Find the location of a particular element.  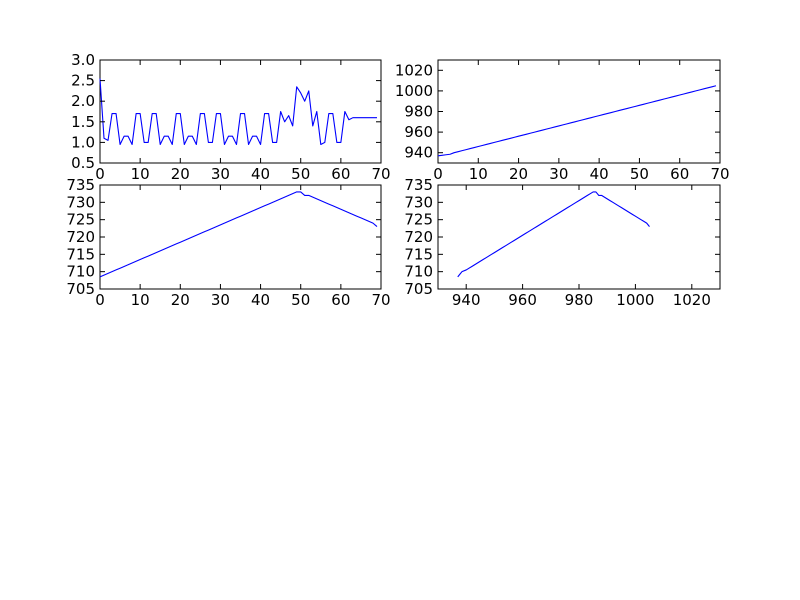

y-tick-label: 2.5 is located at coordinates (83, 81).